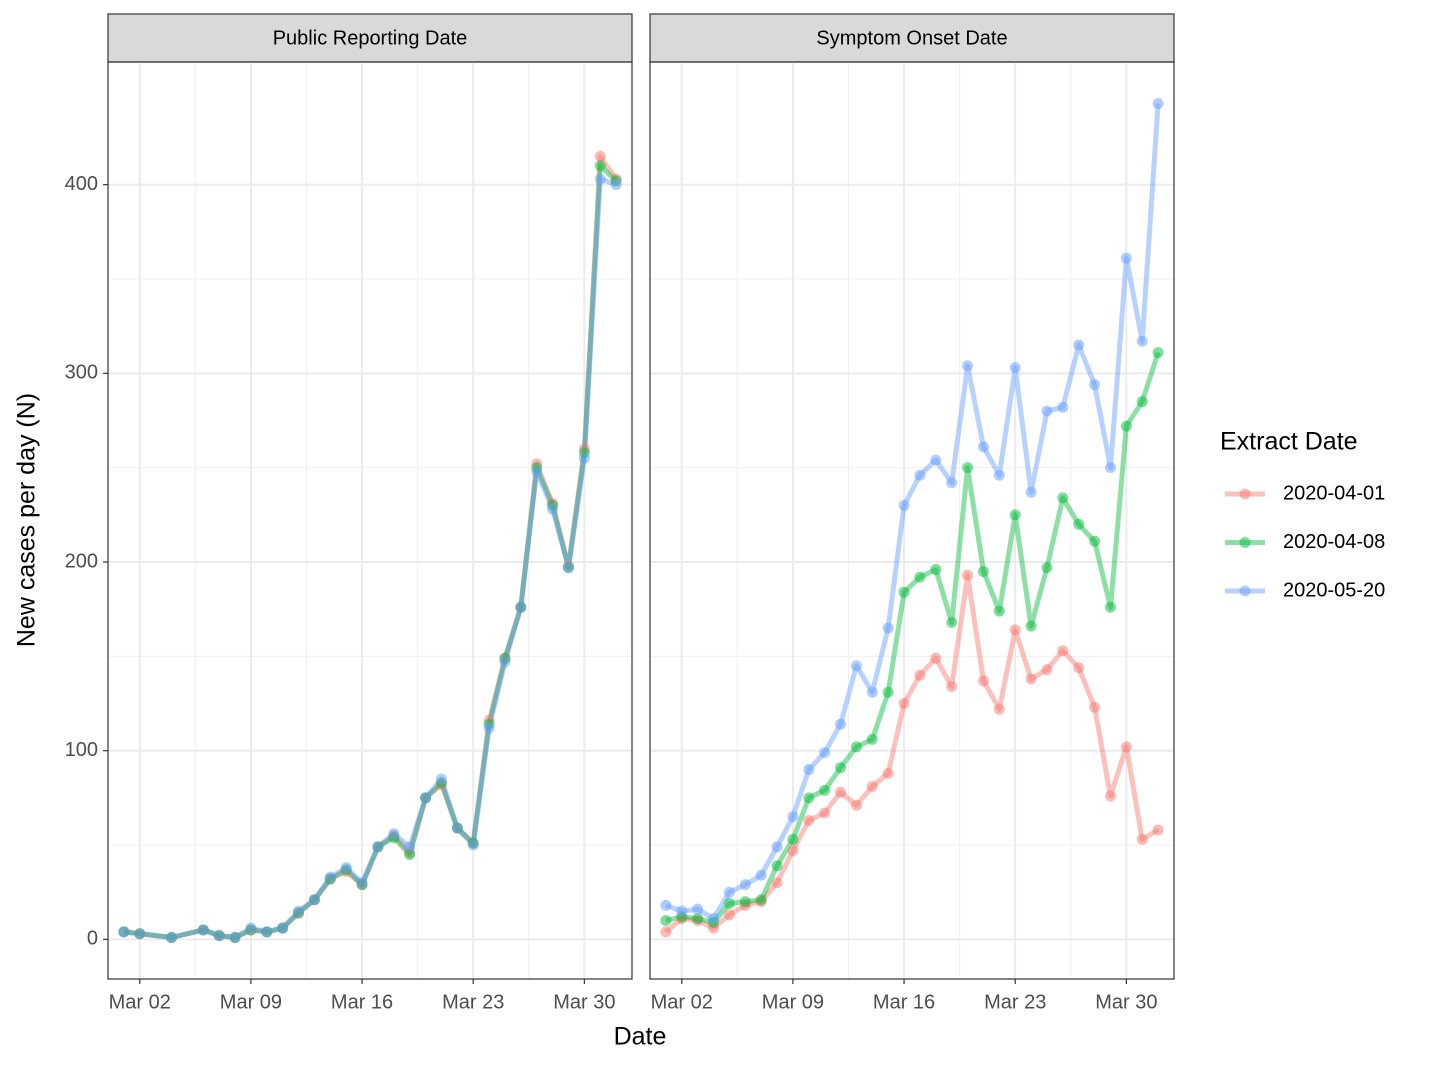 The image size is (1452, 1069). I want to click on facet-title: Symptom Onset Date, so click(911, 38).